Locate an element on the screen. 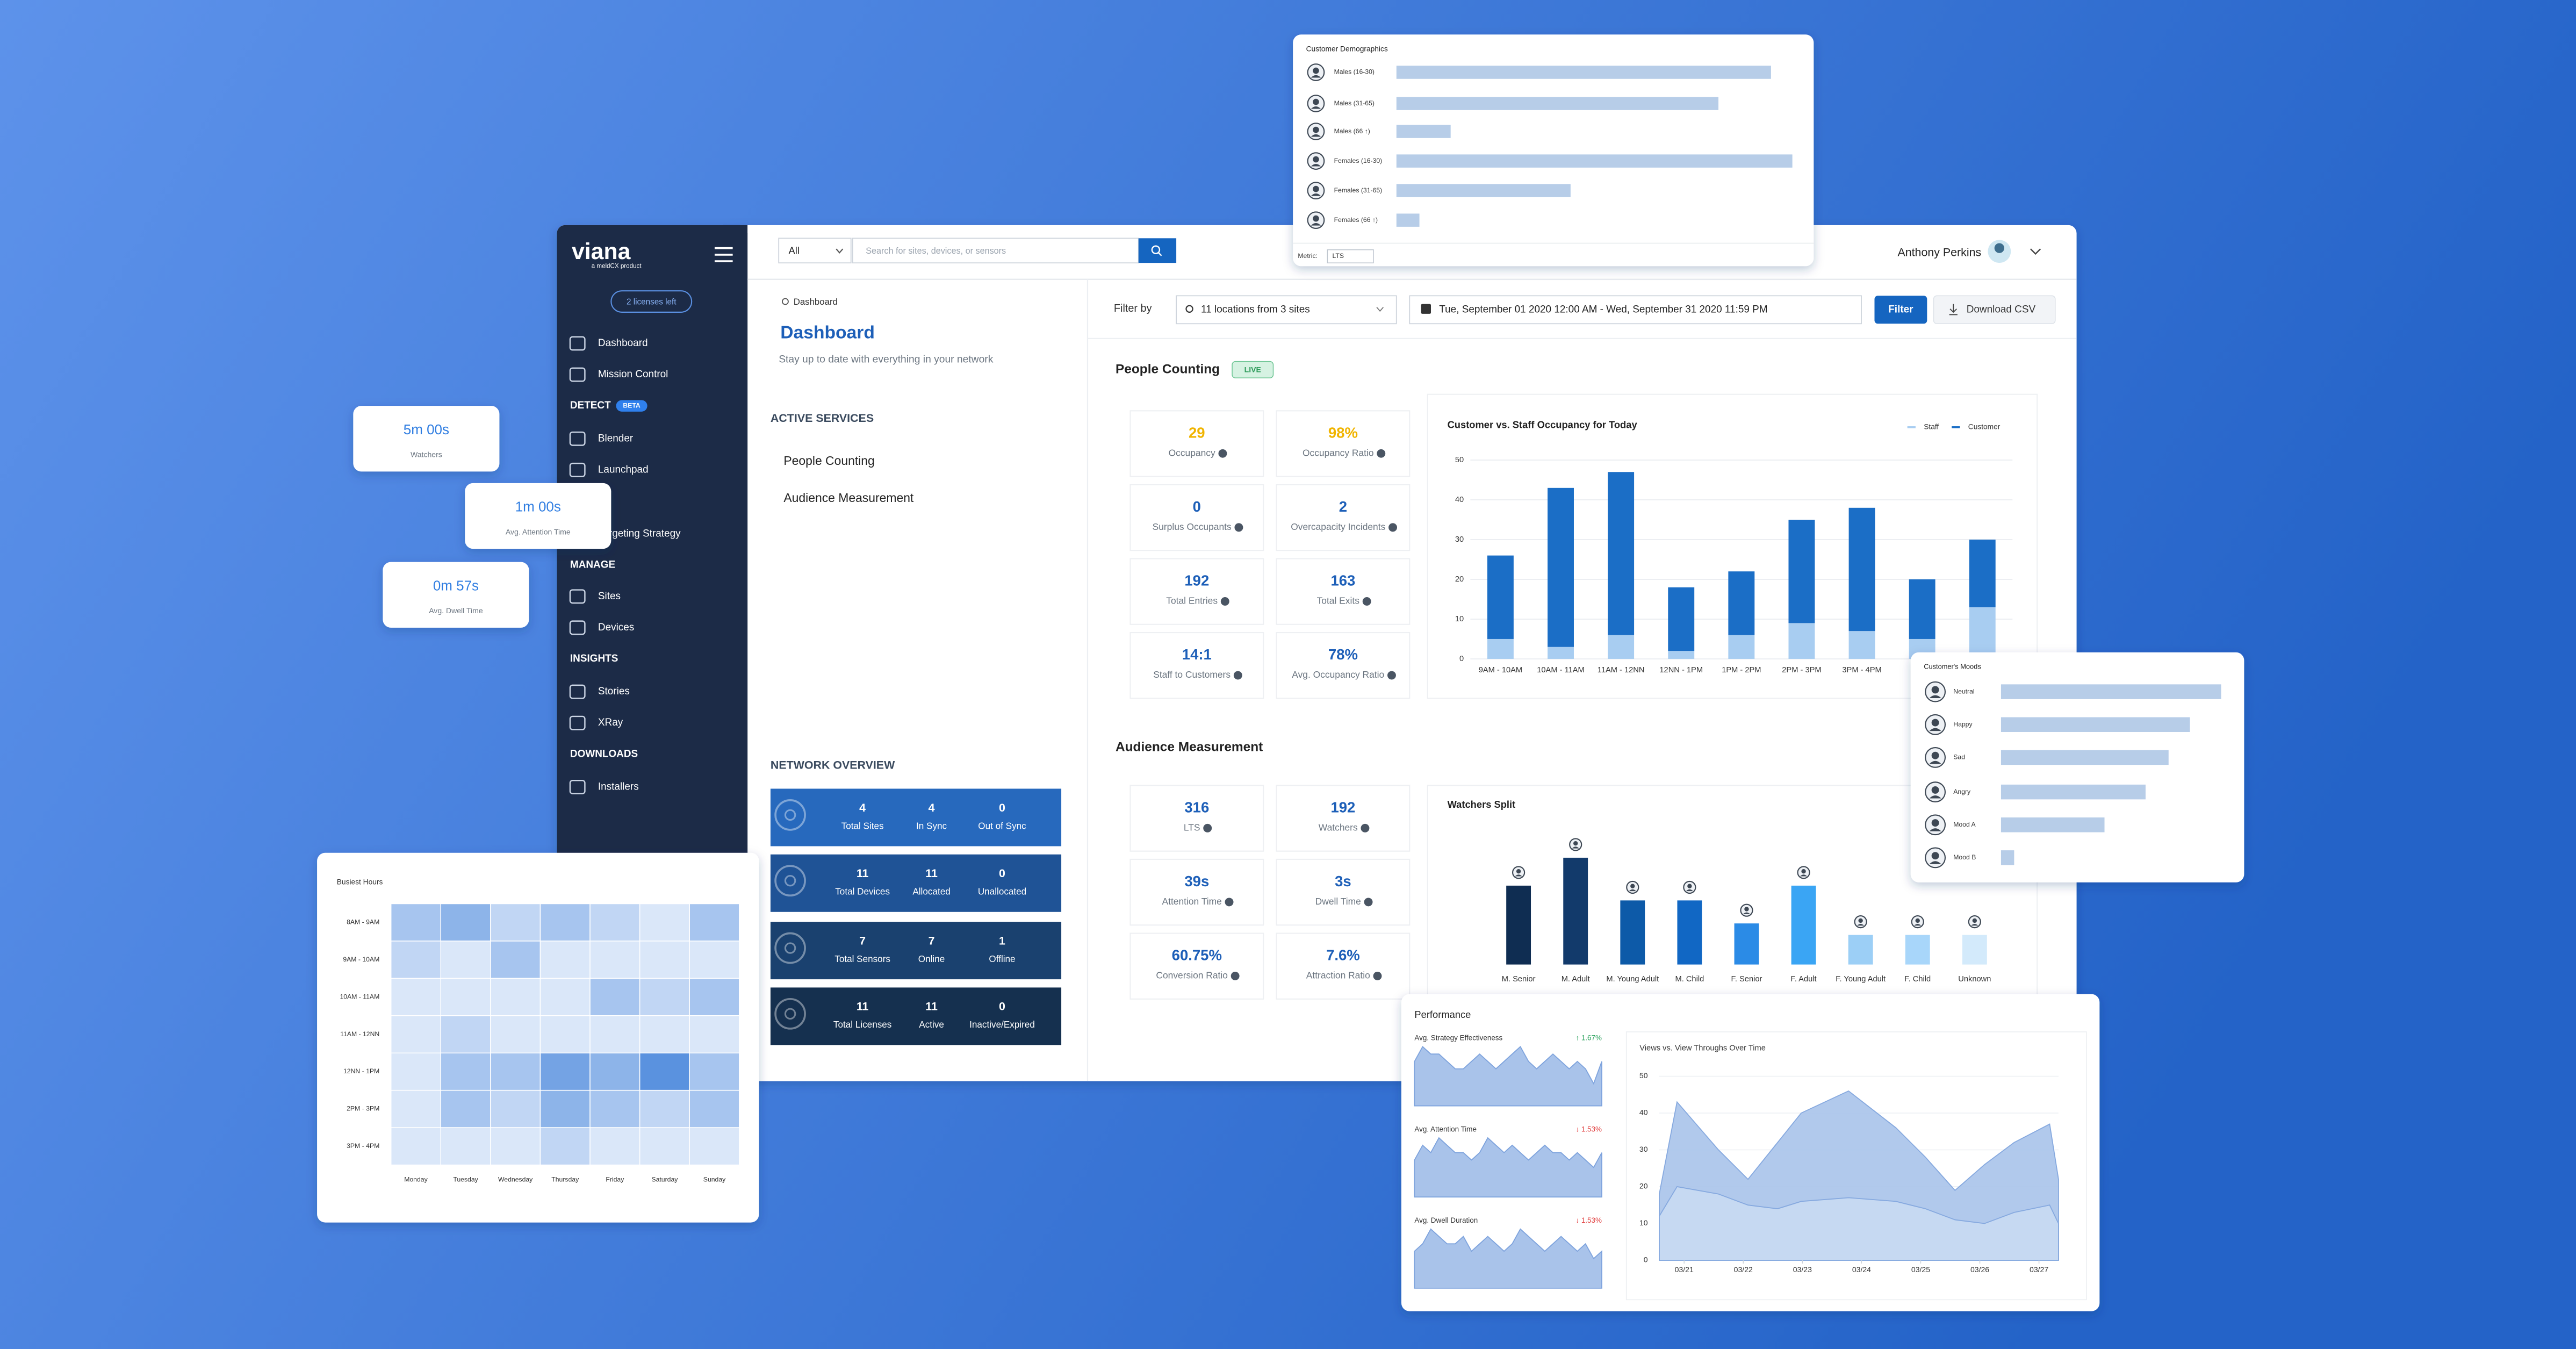 The width and height of the screenshot is (2576, 1349). network-label: Total Devices is located at coordinates (863, 892).